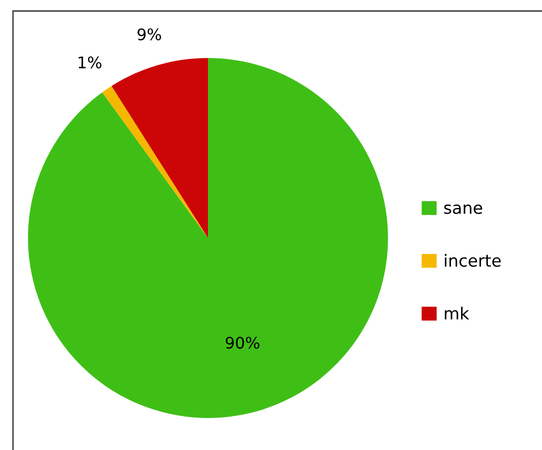  What do you see at coordinates (90, 62) in the screenshot?
I see `data-label: 1%` at bounding box center [90, 62].